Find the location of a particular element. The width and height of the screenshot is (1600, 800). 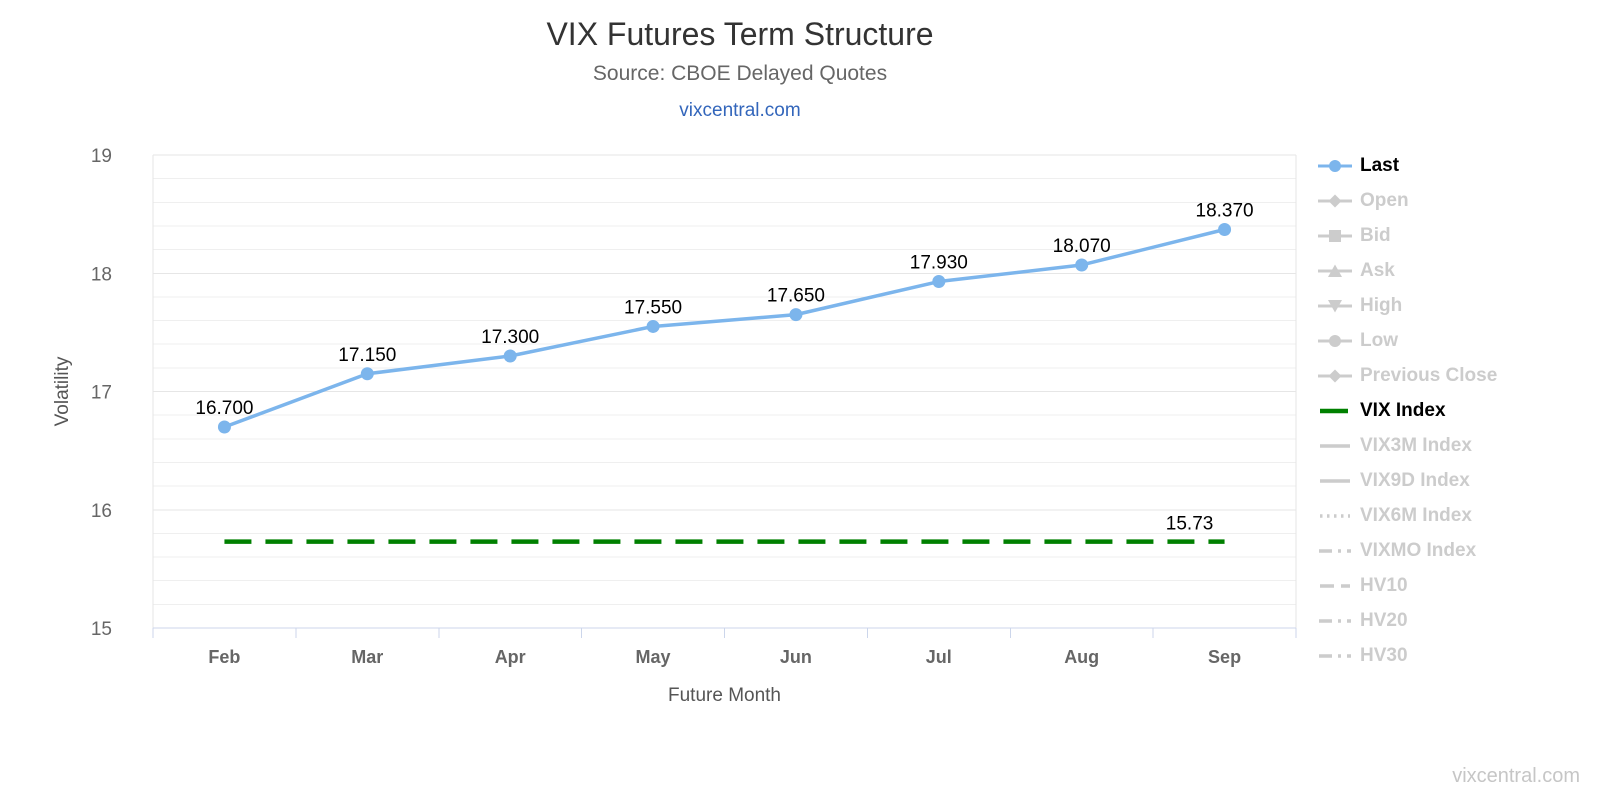

legend-label: Ask is located at coordinates (1377, 270).